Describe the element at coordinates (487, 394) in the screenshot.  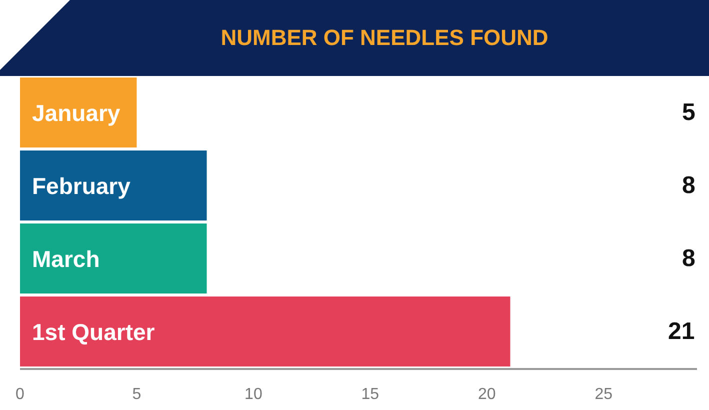
I see `x-tick-label: 20` at that location.